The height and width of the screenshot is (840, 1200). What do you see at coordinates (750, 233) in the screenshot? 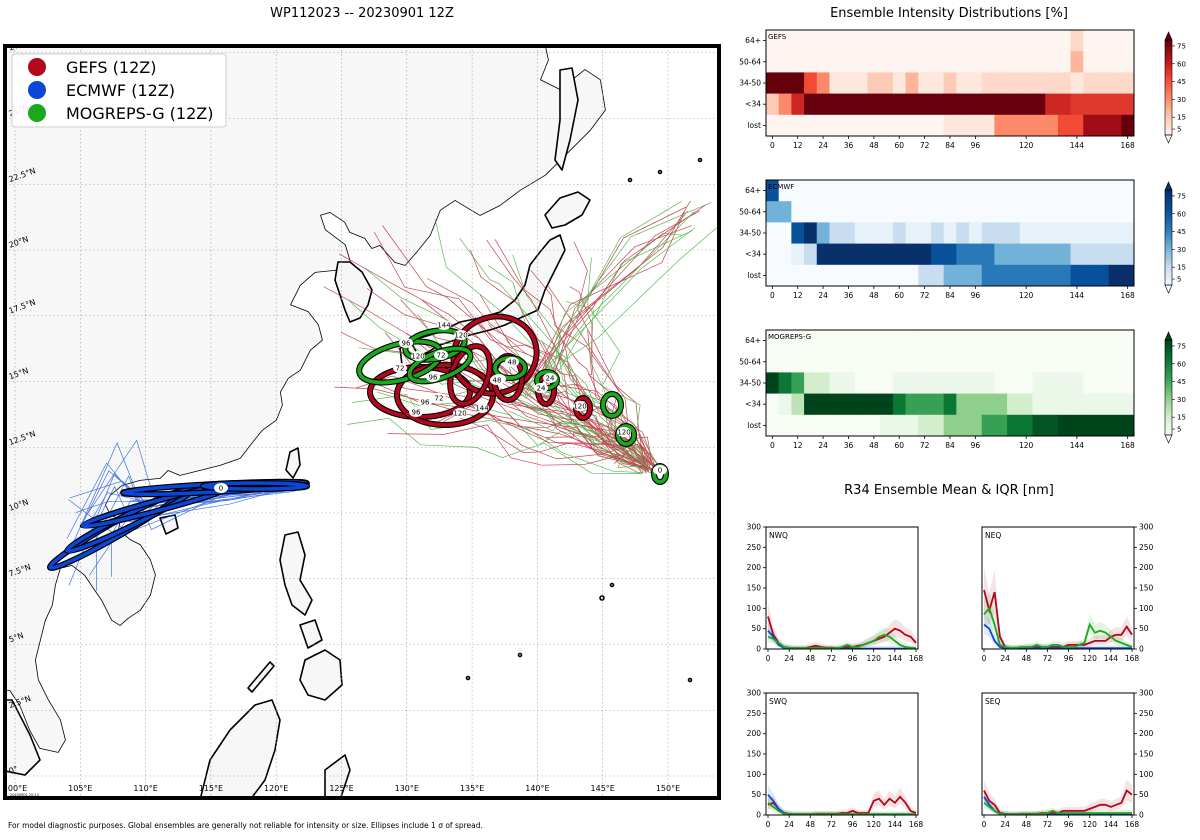
I see `row-label: 34-50` at bounding box center [750, 233].